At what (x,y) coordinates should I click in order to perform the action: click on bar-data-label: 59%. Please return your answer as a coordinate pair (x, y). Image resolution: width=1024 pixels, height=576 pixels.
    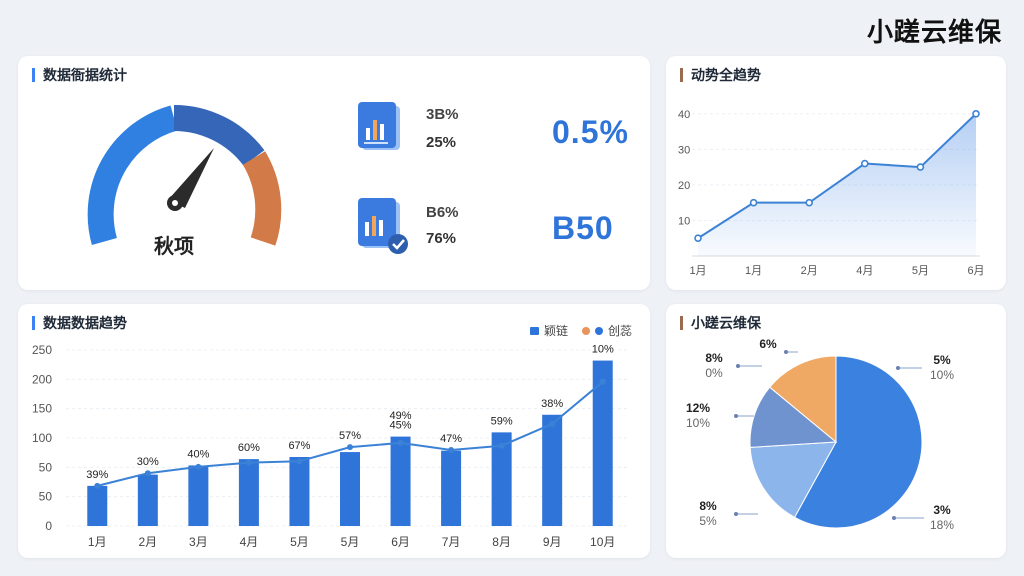
    Looking at the image, I should click on (502, 421).